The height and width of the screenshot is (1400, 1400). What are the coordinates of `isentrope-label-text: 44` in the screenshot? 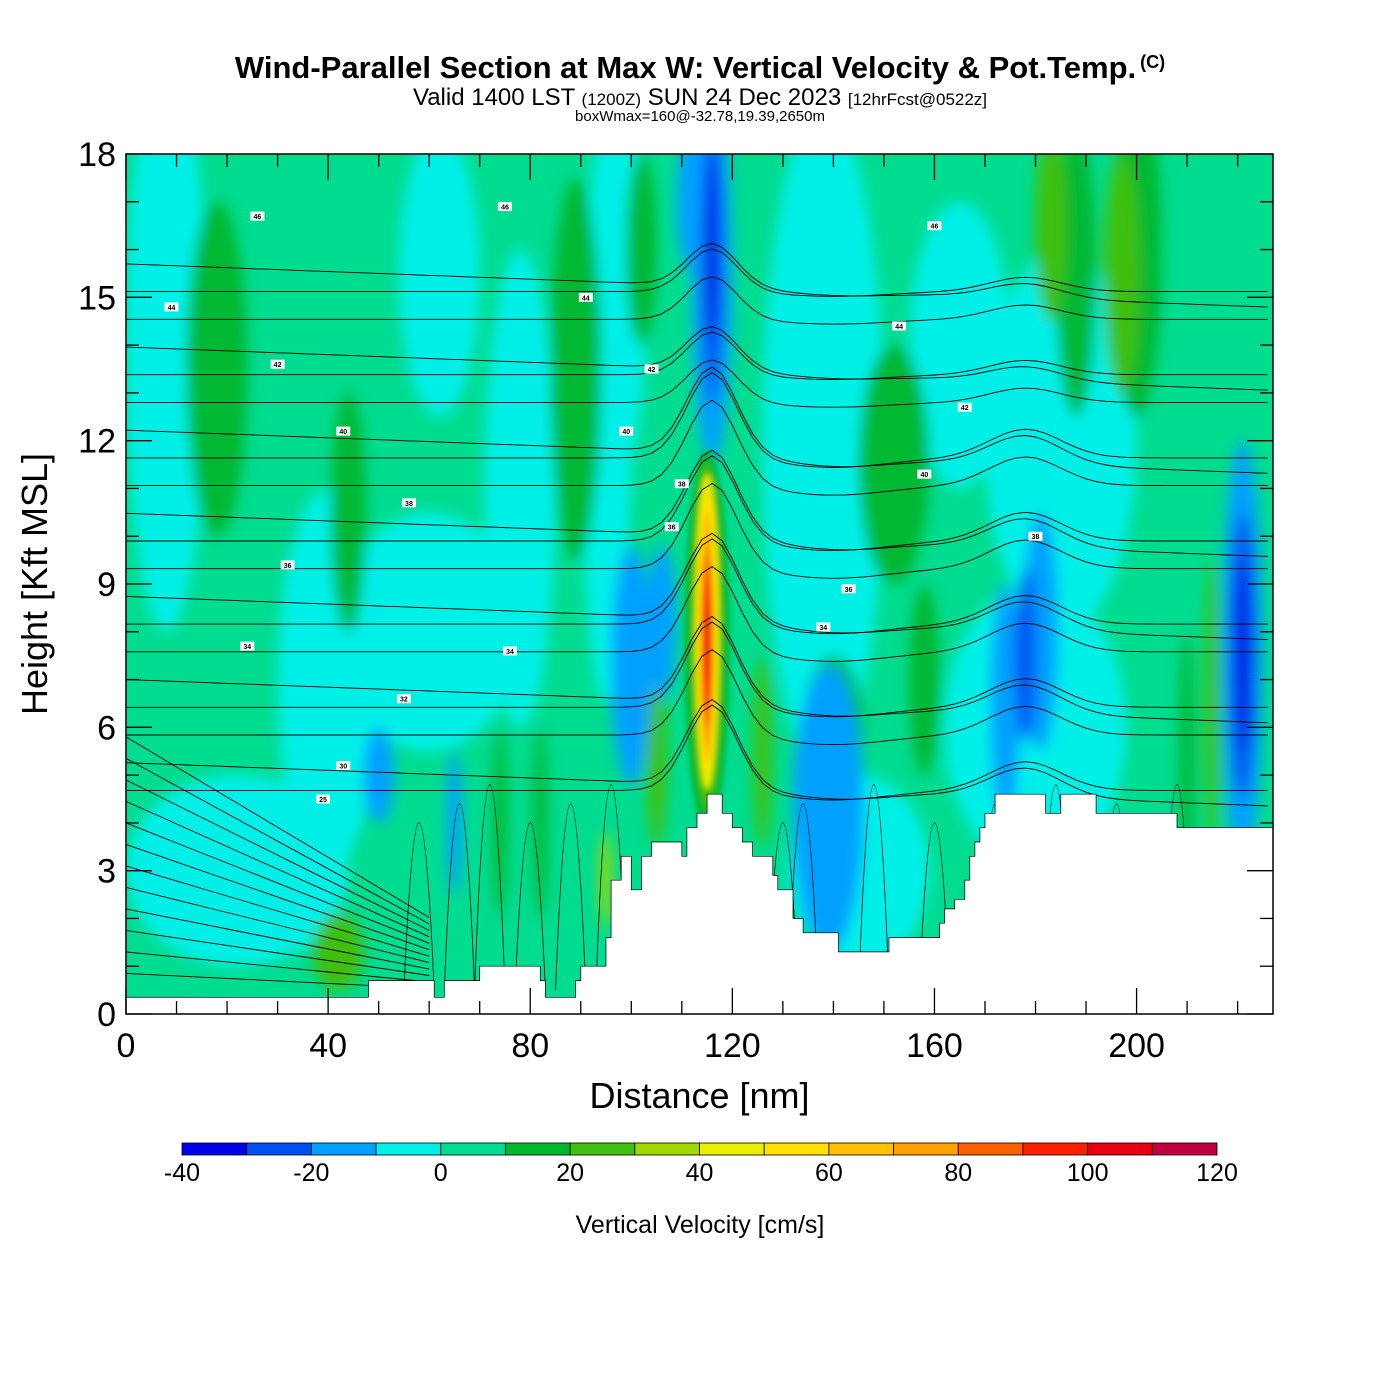 It's located at (899, 327).